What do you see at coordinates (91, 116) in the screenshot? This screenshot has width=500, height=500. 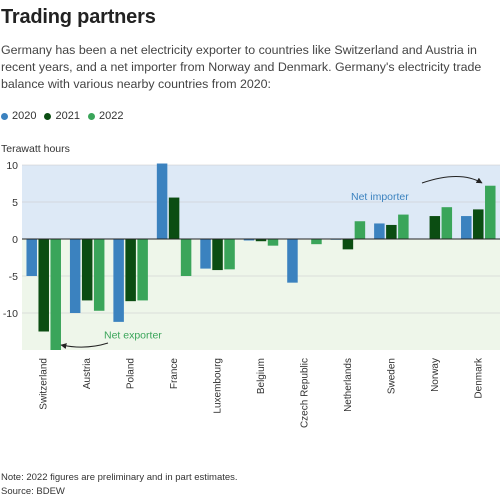 I see `legend-swatch-2022` at bounding box center [91, 116].